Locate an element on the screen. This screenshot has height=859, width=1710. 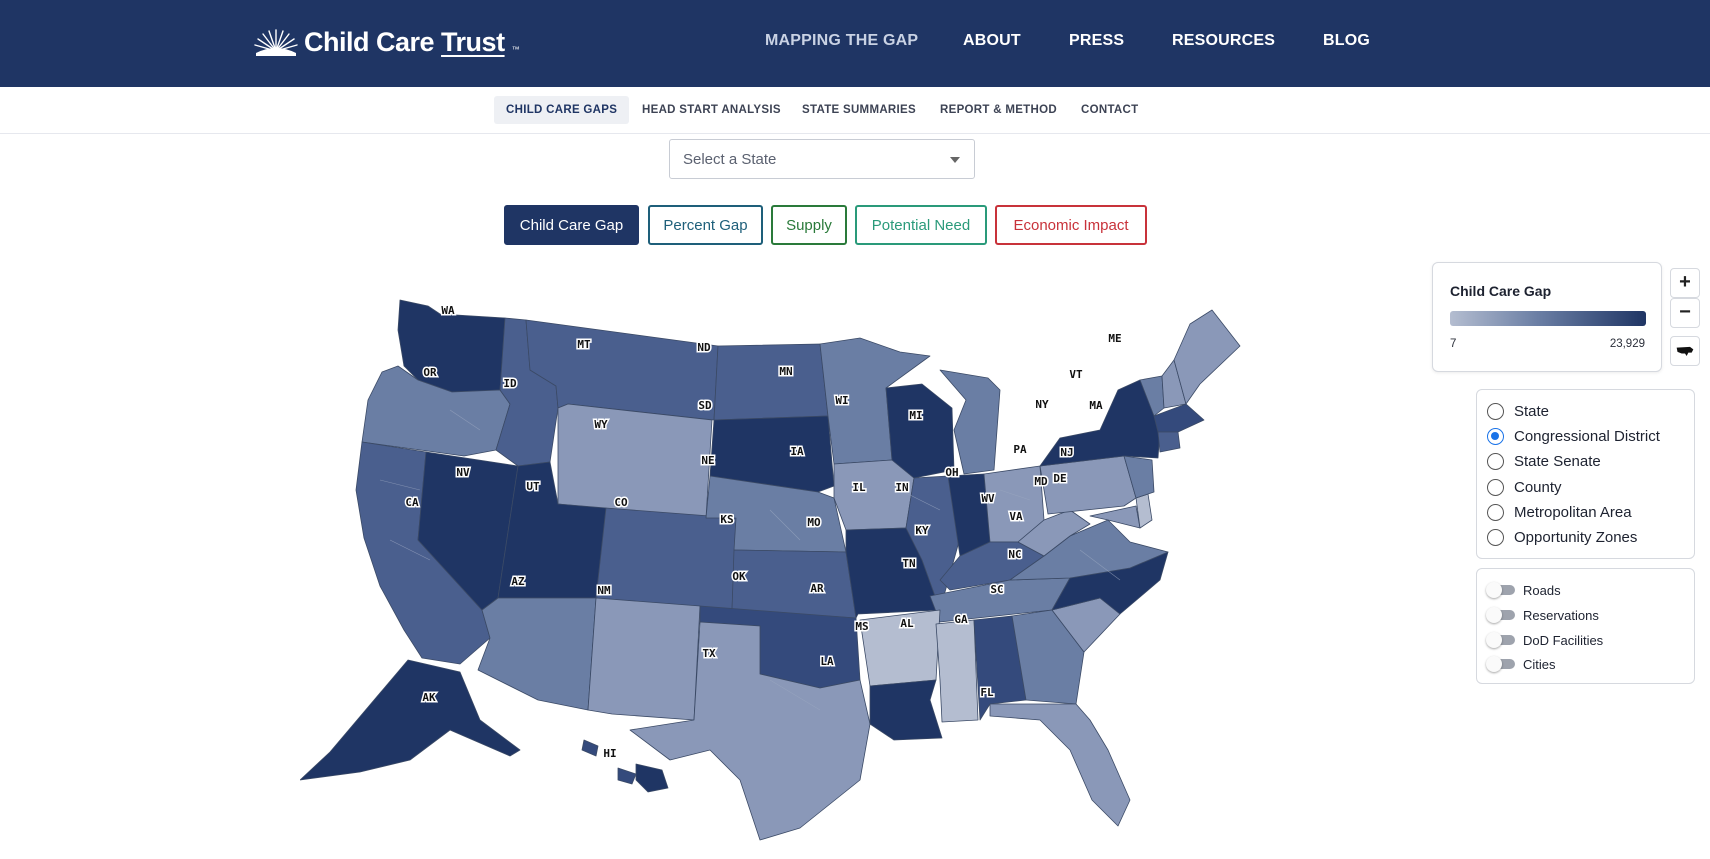
state-label-ma: MA is located at coordinates (1096, 405).